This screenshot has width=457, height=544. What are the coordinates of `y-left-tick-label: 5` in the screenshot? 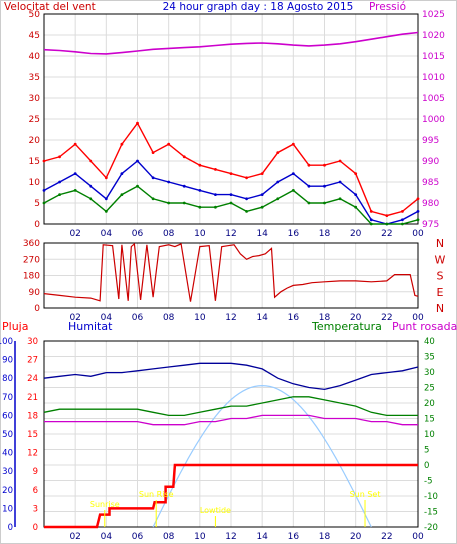 It's located at (37, 204).